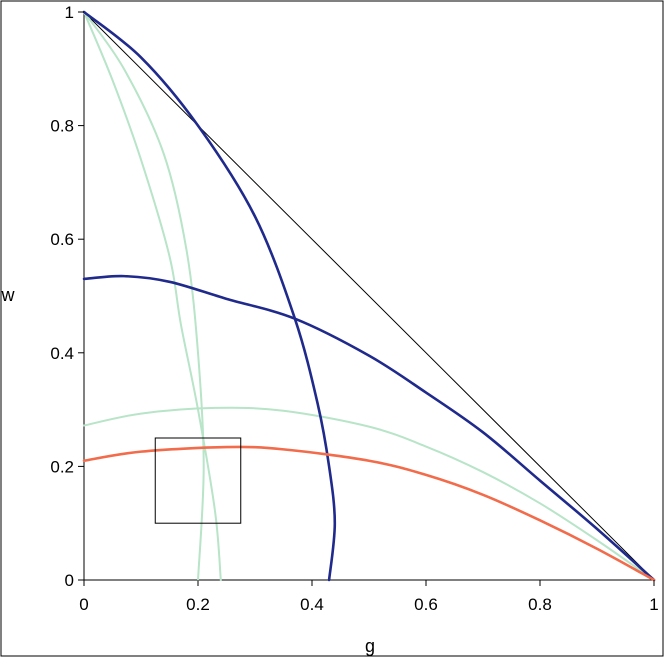 The image size is (664, 657). I want to click on annotation-layer, so click(198, 480).